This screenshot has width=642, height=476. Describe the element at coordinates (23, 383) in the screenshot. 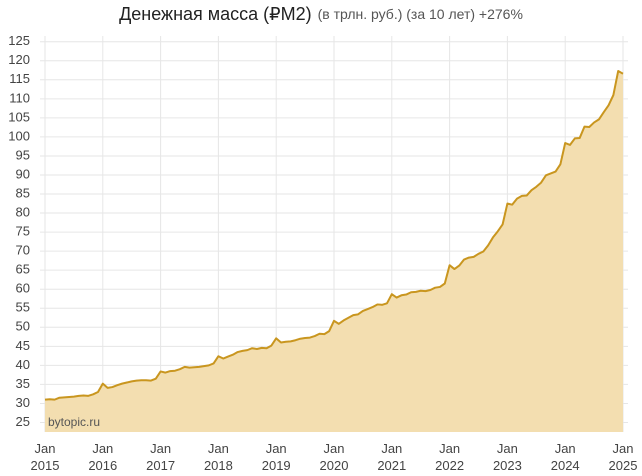

I see `y-tick-label: 35` at that location.